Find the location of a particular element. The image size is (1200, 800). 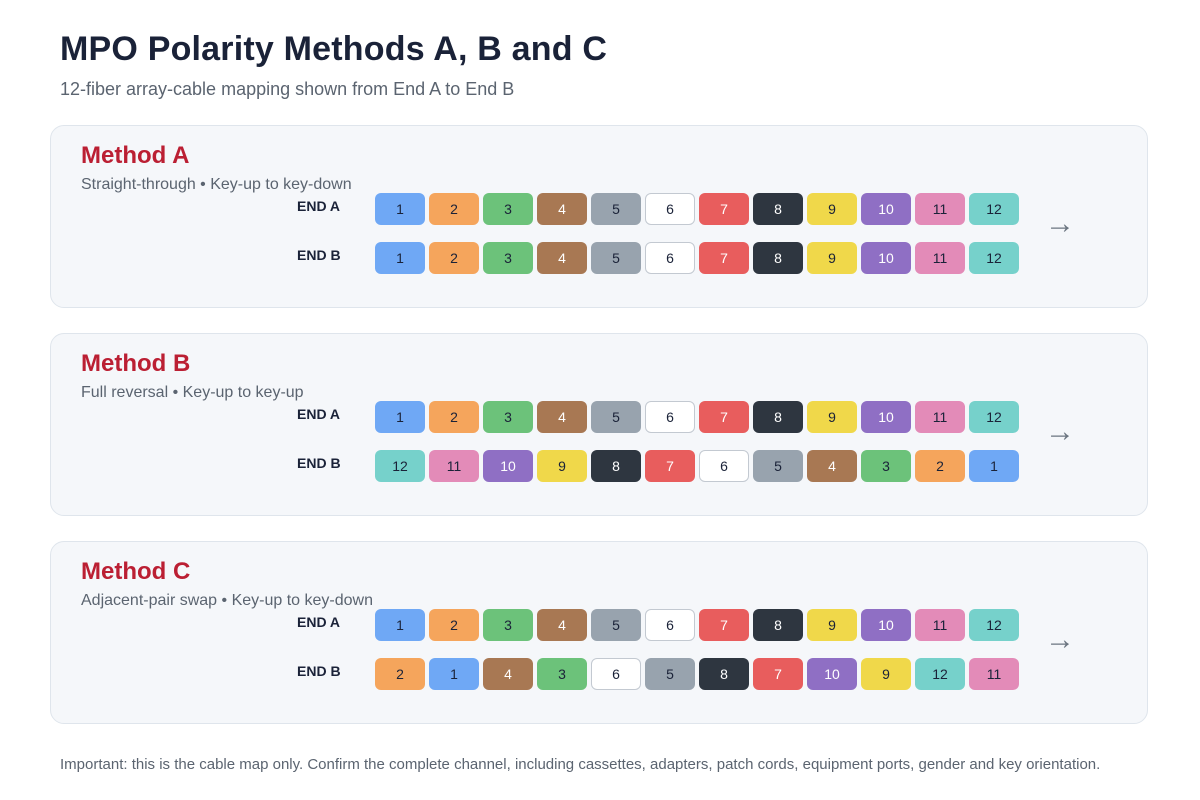

method-description: Adjacent-pair swap • Key-up to key-down is located at coordinates (227, 600).